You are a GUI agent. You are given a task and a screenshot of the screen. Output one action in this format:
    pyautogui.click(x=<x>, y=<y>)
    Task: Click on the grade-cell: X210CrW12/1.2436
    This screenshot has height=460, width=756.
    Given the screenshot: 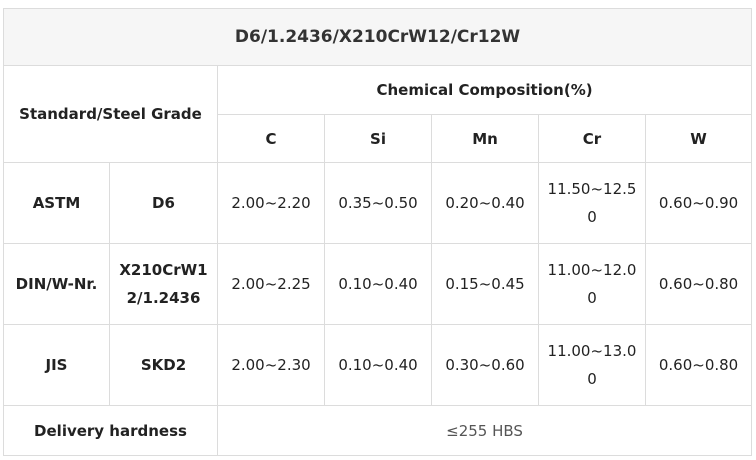 What is the action you would take?
    pyautogui.click(x=163, y=284)
    